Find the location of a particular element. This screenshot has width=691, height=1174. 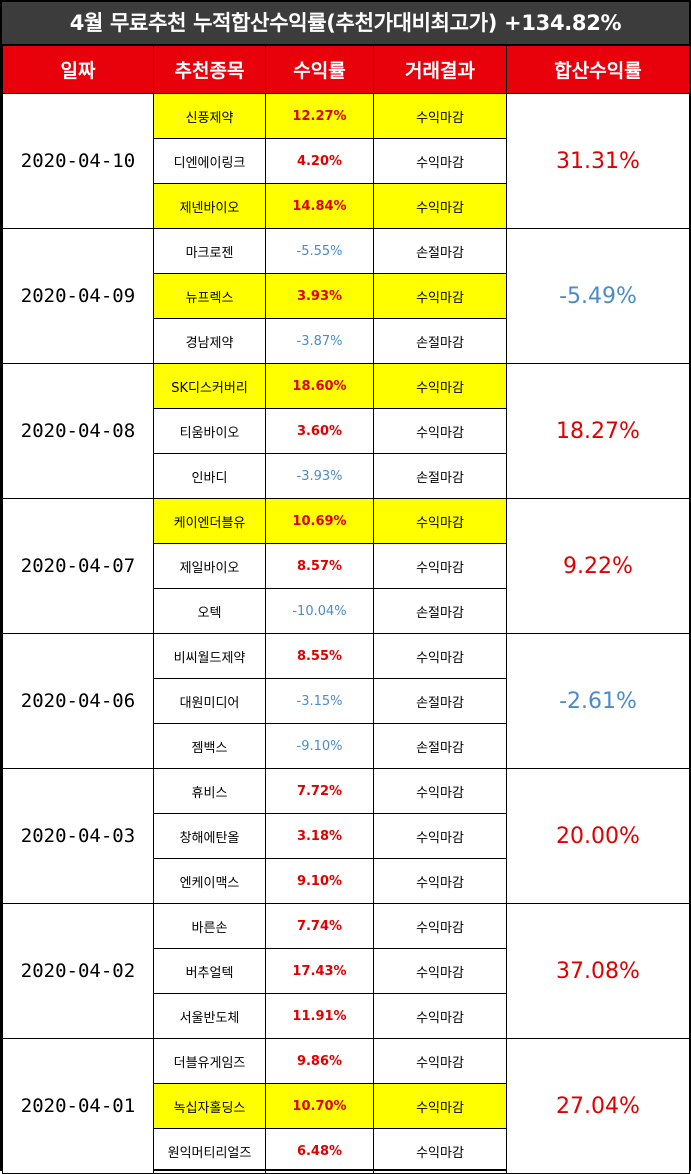

table-row: 제넨바이오 14.84% 수익마감 is located at coordinates (346, 206).